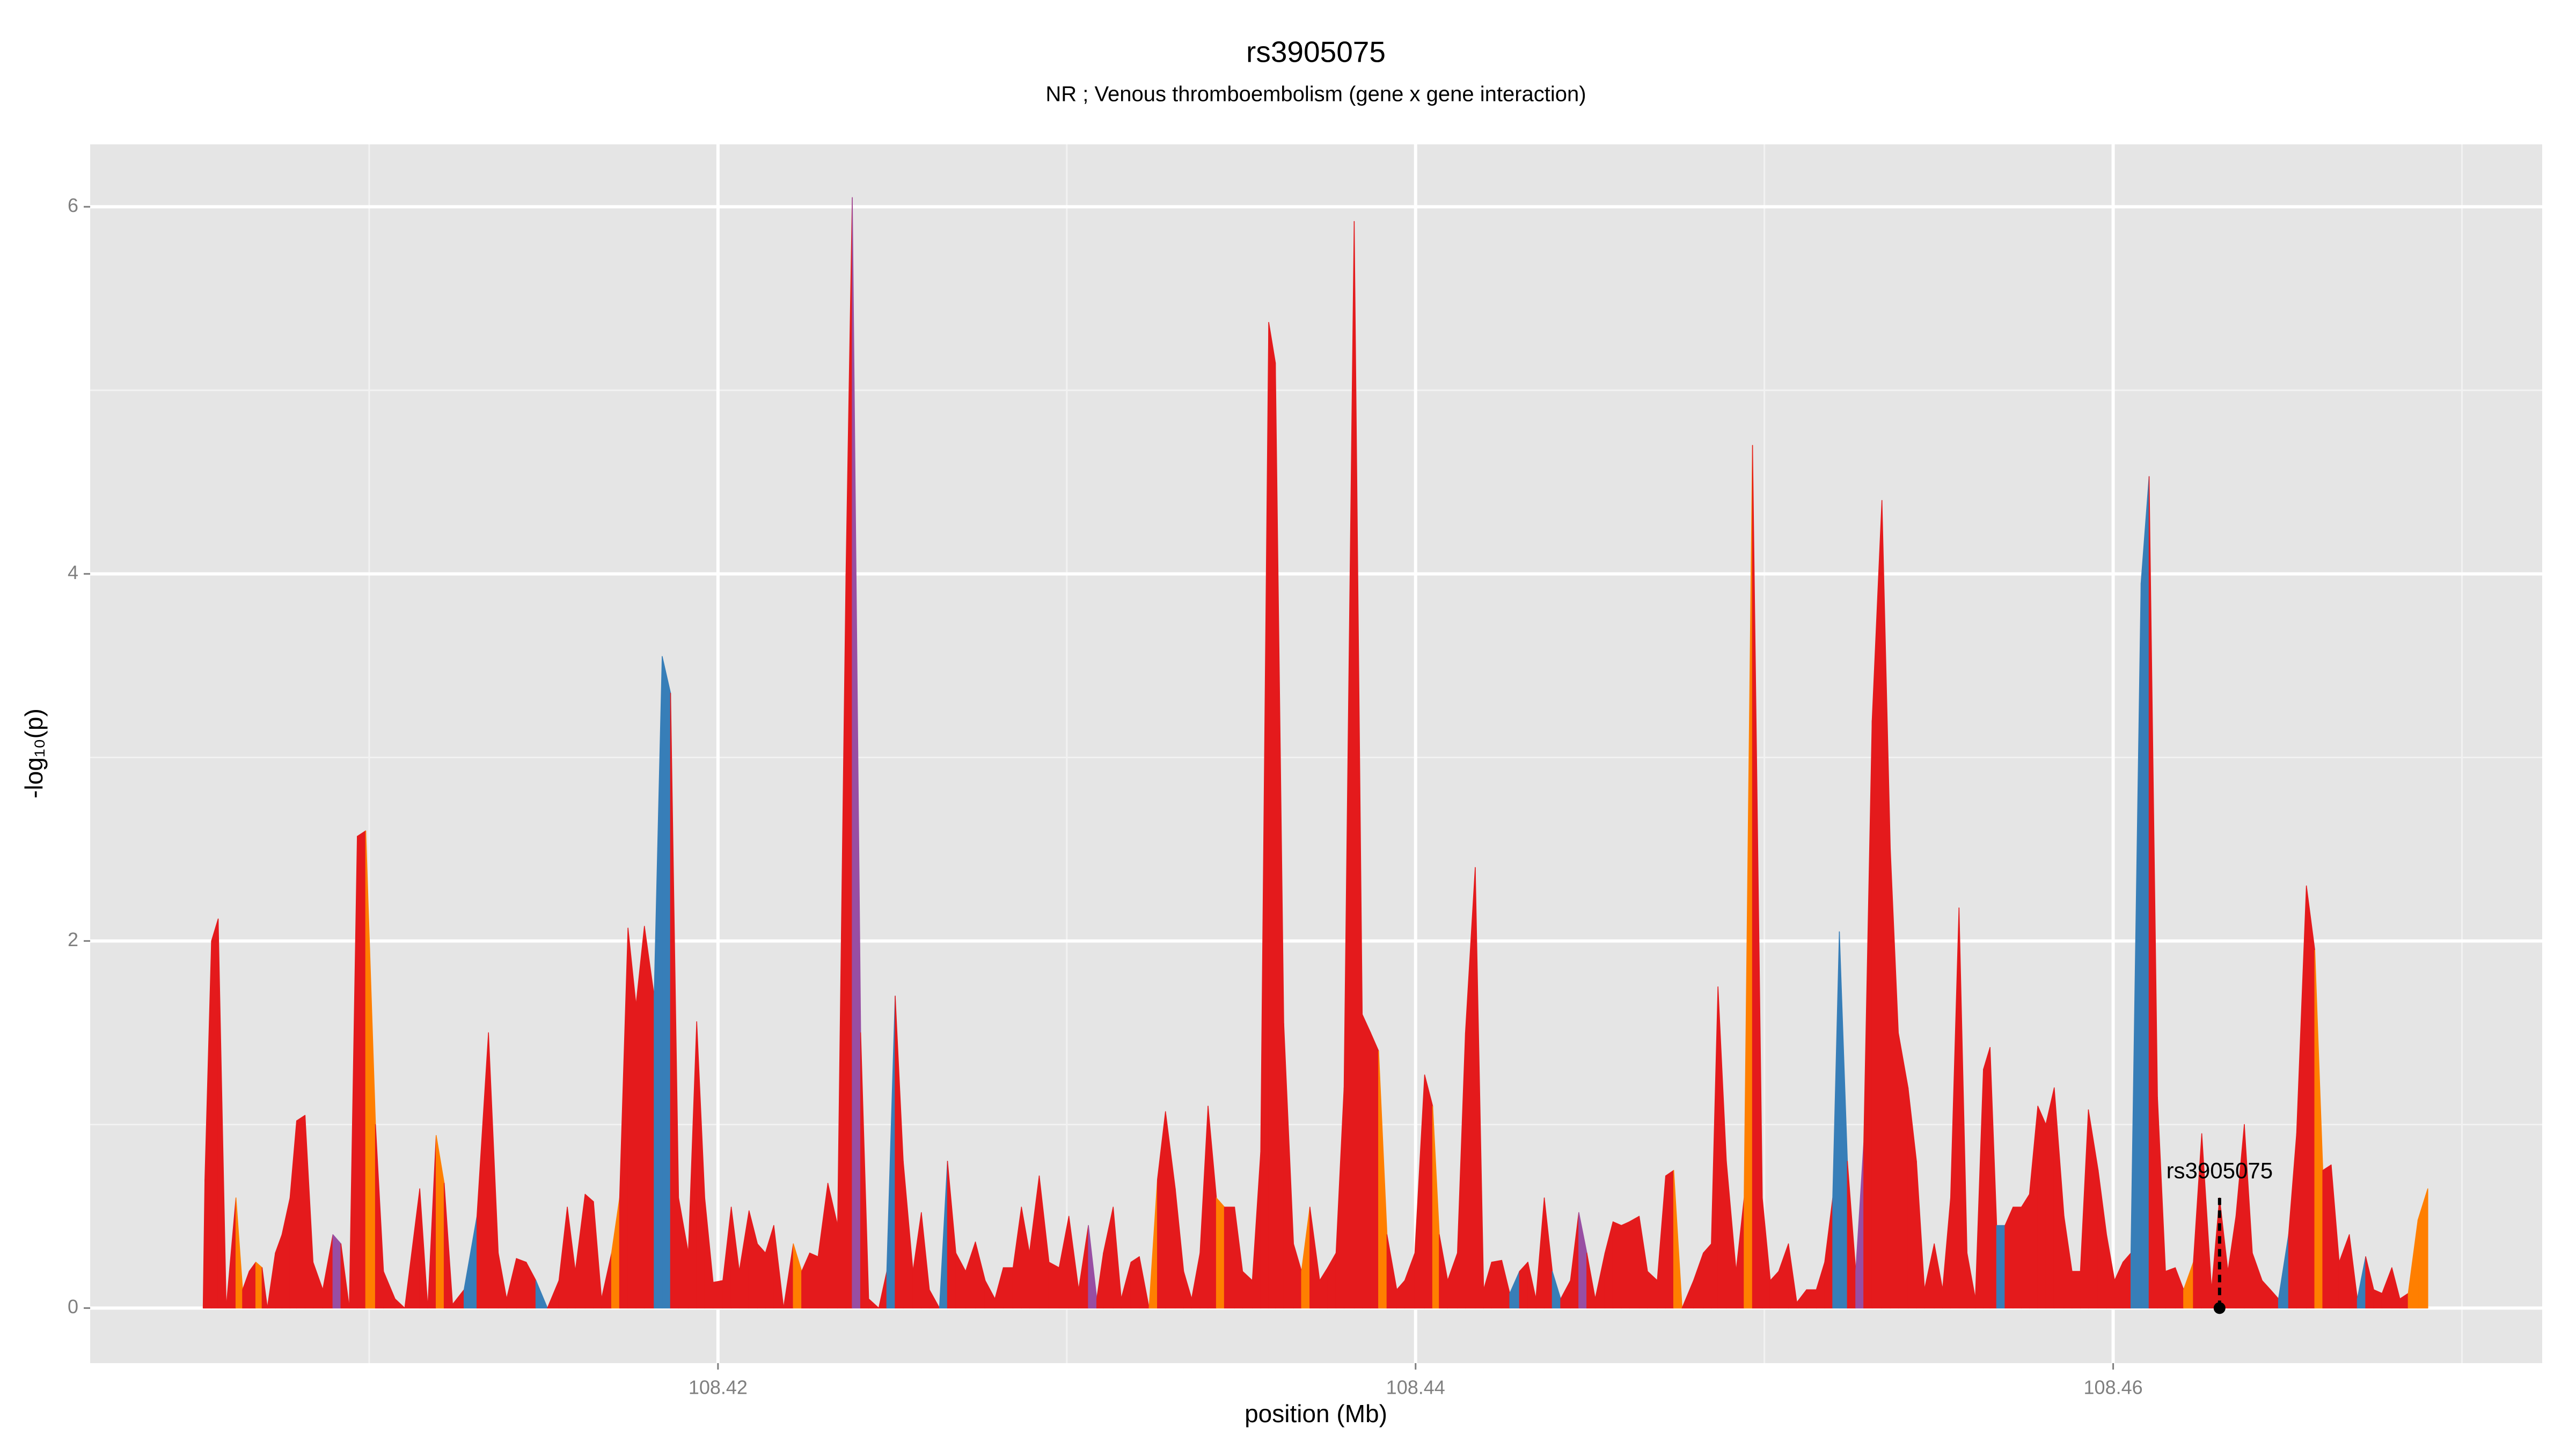  I want to click on chart-title: rs3905075, so click(1316, 52).